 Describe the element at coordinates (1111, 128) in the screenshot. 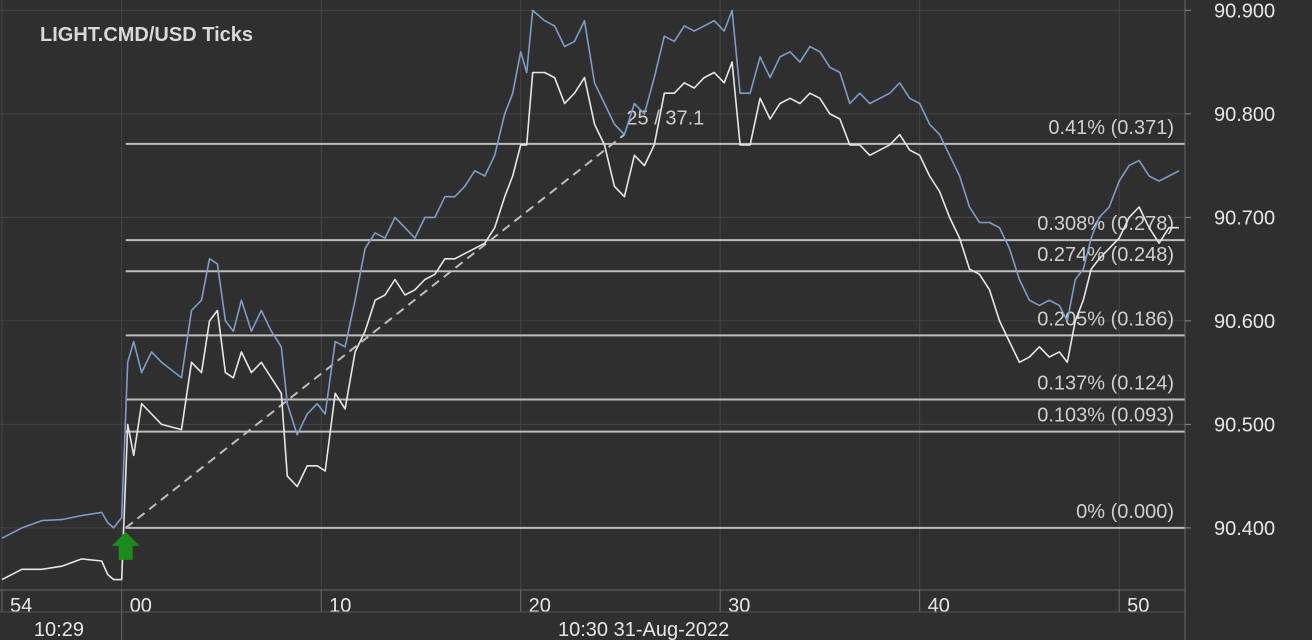

I see `fib-level-label: 0.41% (0.371)` at that location.